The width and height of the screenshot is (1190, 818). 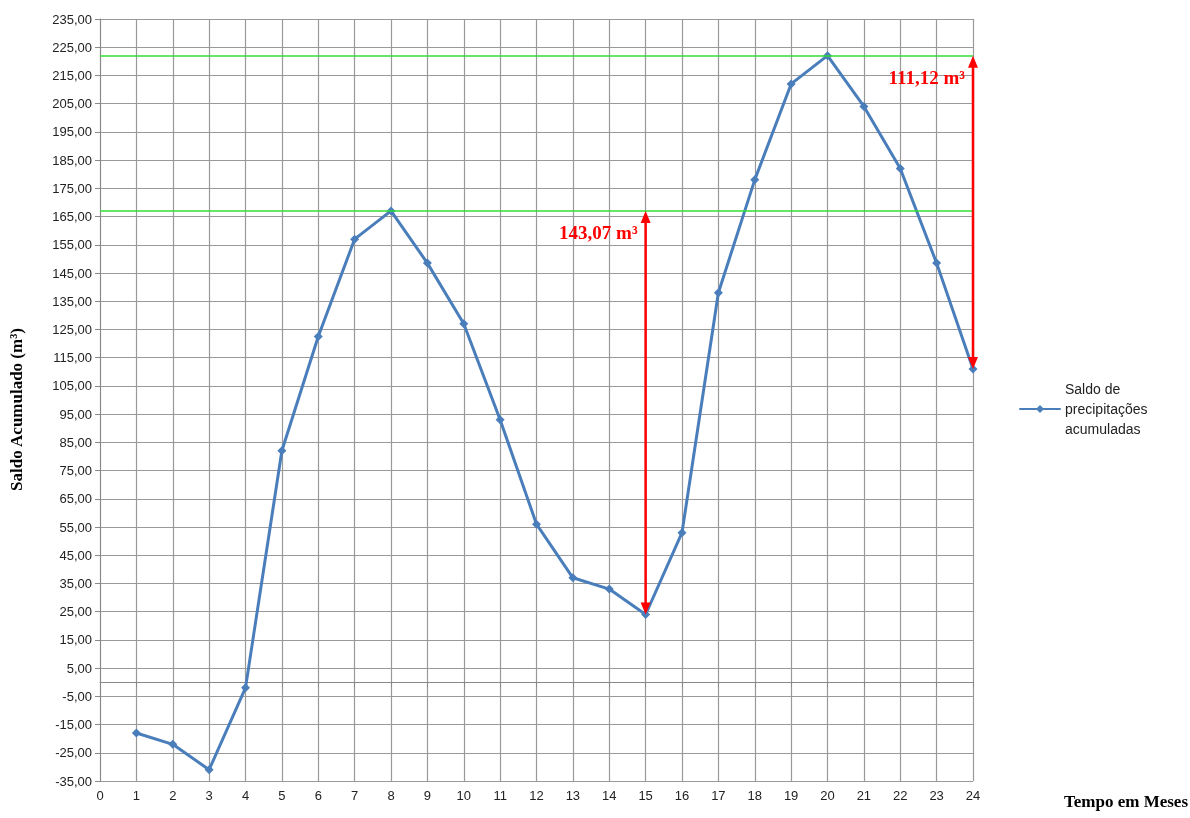 I want to click on x-tick-label: 19, so click(x=791, y=795).